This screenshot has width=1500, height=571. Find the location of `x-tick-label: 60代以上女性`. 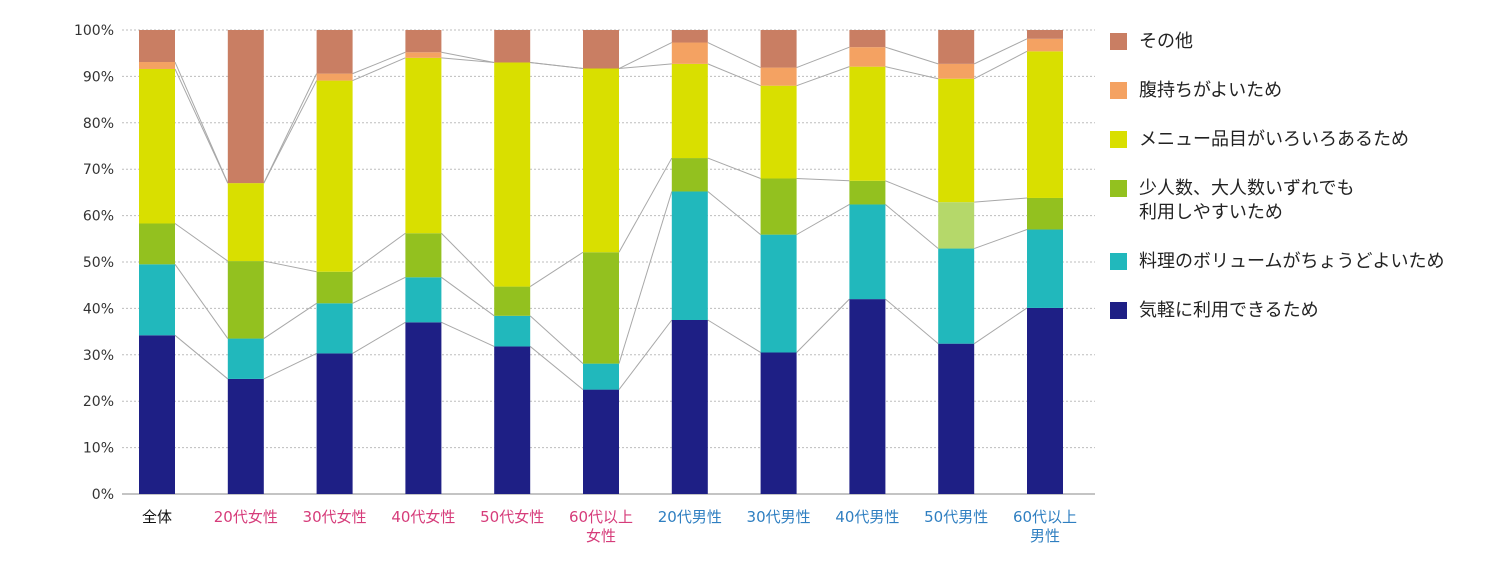

x-tick-label: 60代以上女性 is located at coordinates (601, 526).